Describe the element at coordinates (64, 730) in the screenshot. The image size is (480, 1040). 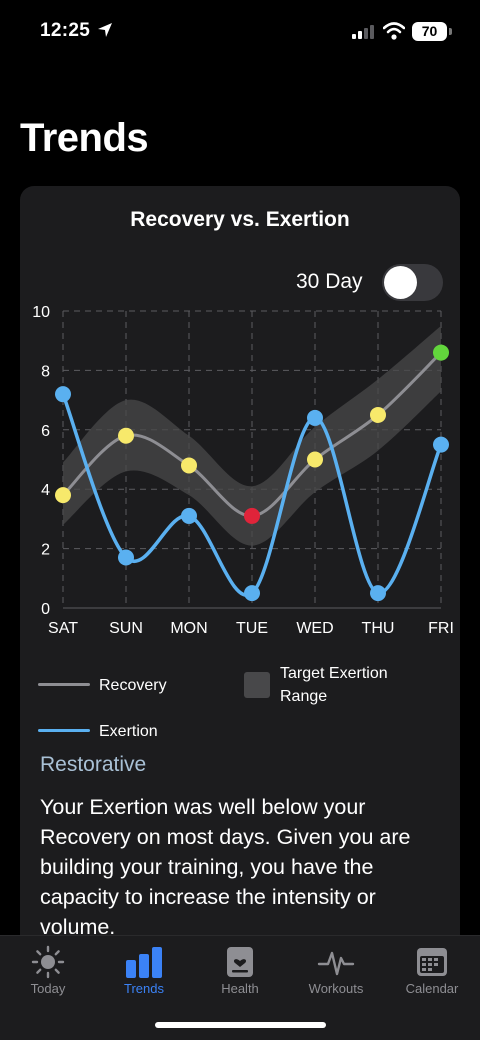
I see `exertion-legend-line` at that location.